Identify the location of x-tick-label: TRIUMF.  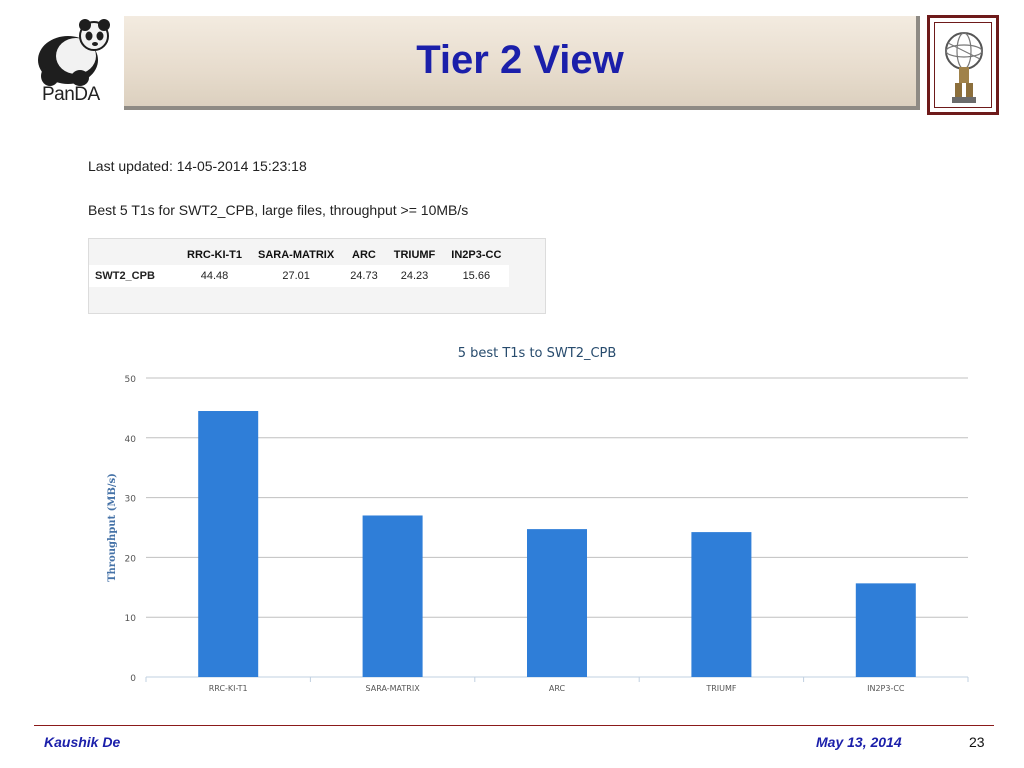
(721, 688).